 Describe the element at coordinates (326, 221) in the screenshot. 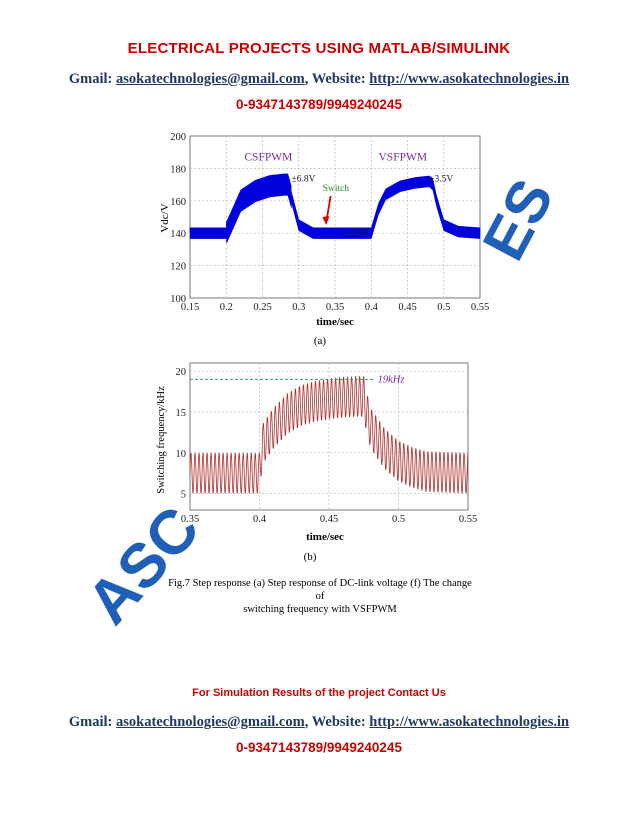

I see `switch-arrowhead` at that location.